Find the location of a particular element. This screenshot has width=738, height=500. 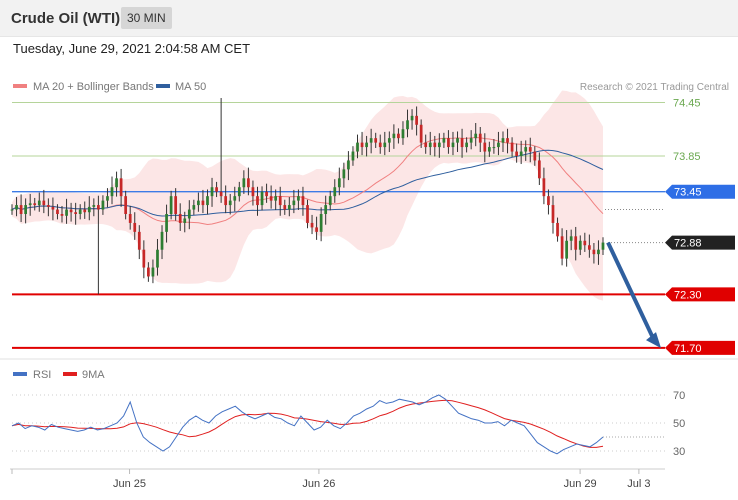

forecast-arrow is located at coordinates (633, 295).